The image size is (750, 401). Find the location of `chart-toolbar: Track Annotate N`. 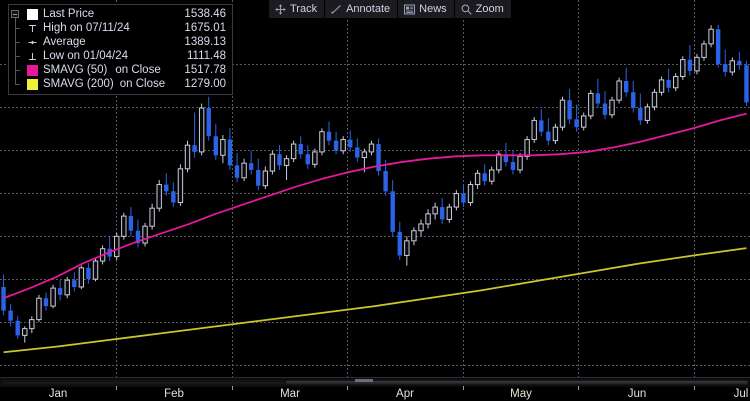

chart-toolbar: Track Annotate N is located at coordinates (390, 9).